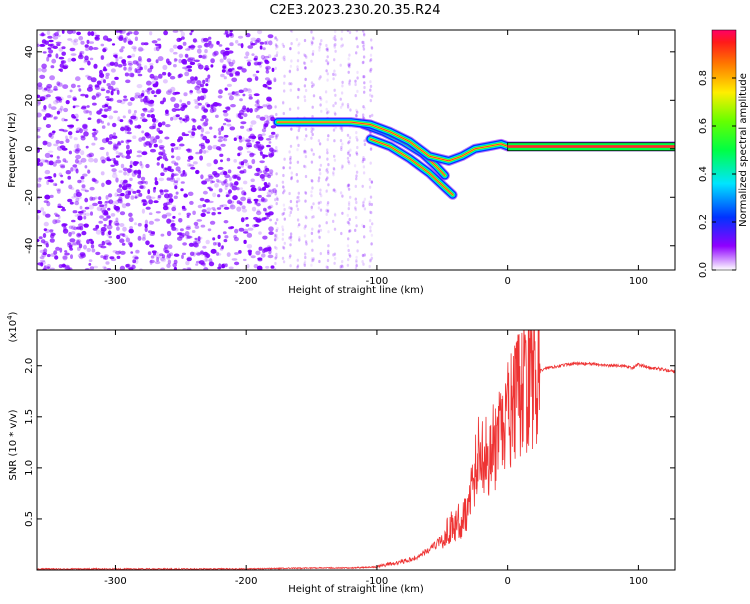 Image resolution: width=750 pixels, height=604 pixels. I want to click on snr-xlabel: Height of straight line (km), so click(356, 589).